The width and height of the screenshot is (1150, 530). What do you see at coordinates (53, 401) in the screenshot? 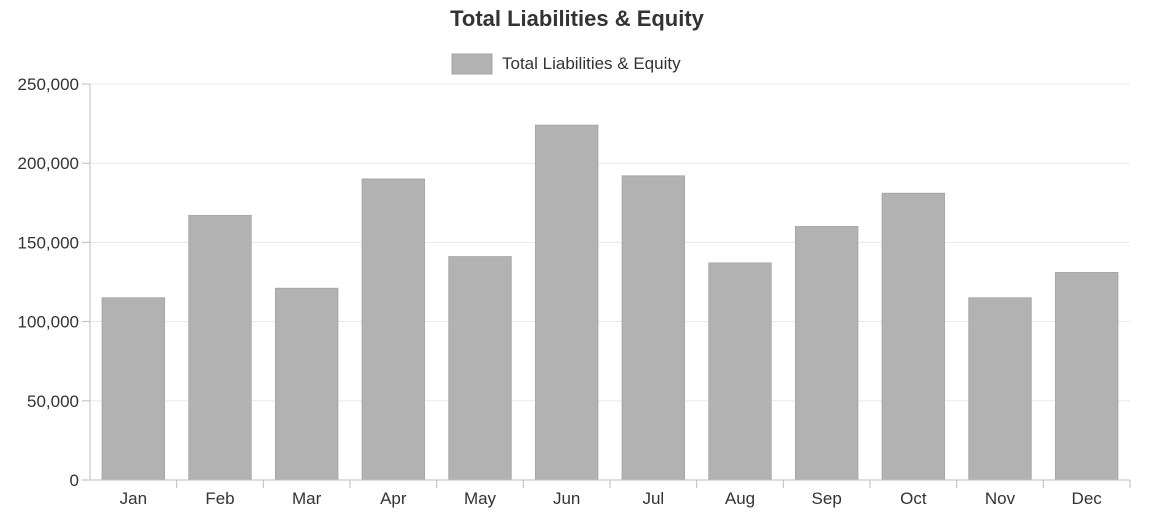
I see `y-tick-label: 50,000` at bounding box center [53, 401].